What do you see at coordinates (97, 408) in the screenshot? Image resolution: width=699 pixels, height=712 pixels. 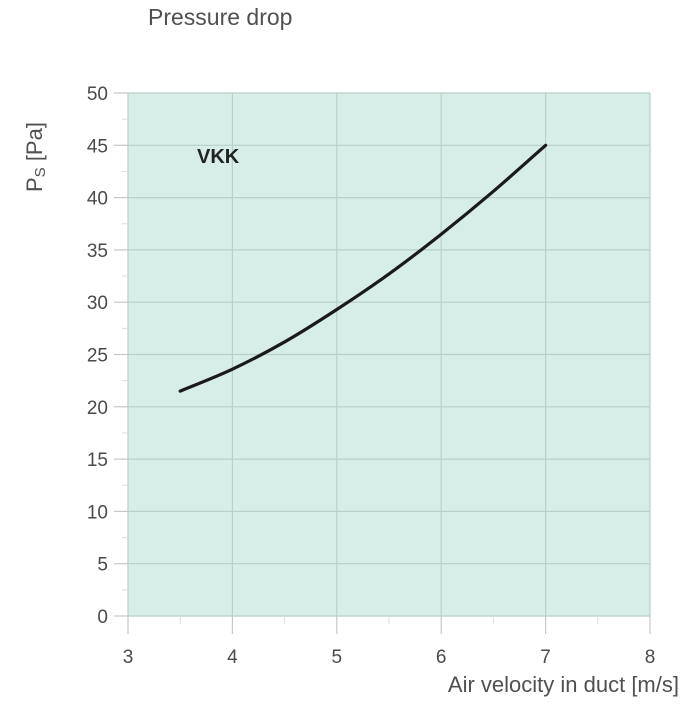 I see `y-tick-label: 20` at bounding box center [97, 408].